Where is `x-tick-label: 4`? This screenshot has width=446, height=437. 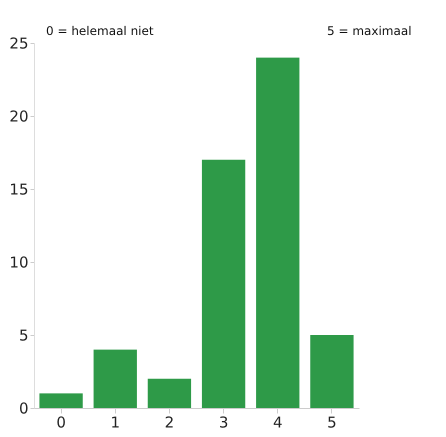 x-tick-label: 4 is located at coordinates (277, 423).